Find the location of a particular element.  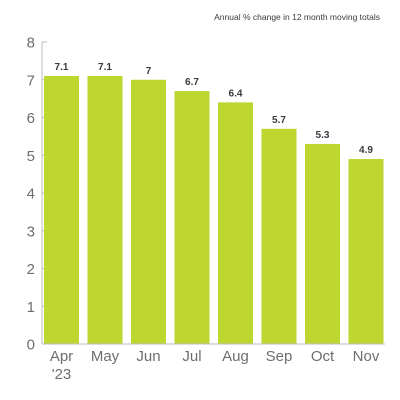

x-tick-label: Jun is located at coordinates (148, 356).